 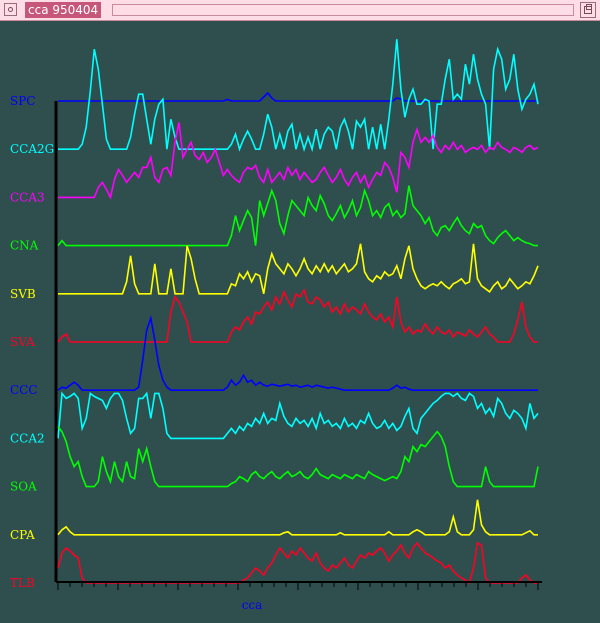 I want to click on x-axis-ticks, so click(x=298, y=586).